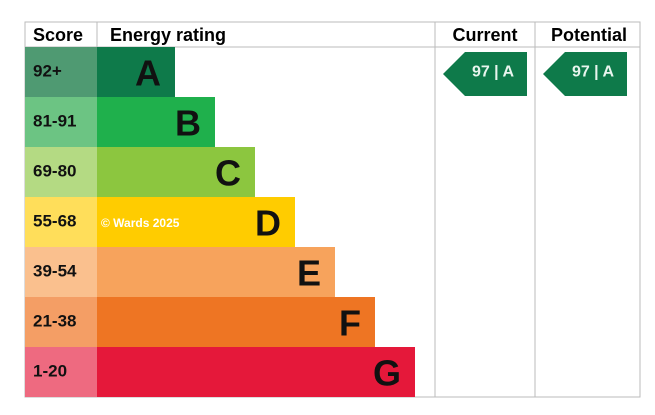 The height and width of the screenshot is (415, 655). I want to click on watermark: © Wards 2025, so click(140, 223).